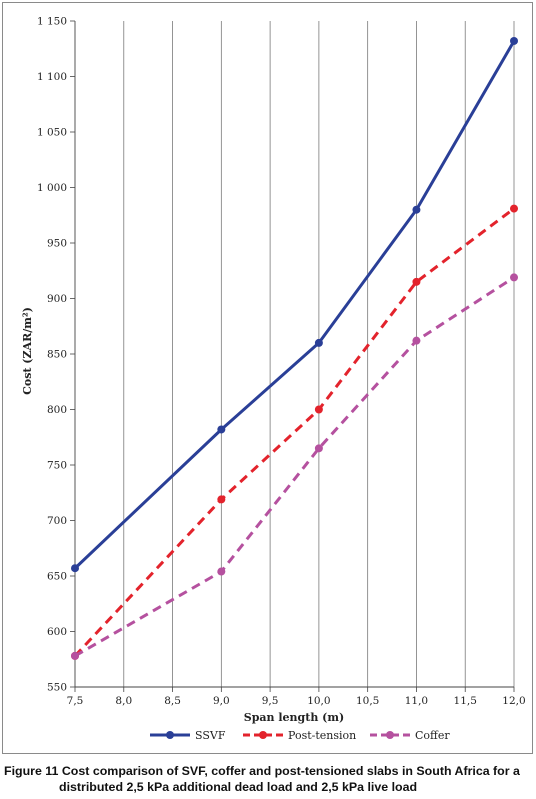 The image size is (536, 799). What do you see at coordinates (52, 188) in the screenshot?
I see `y-tick-label: 1 000` at bounding box center [52, 188].